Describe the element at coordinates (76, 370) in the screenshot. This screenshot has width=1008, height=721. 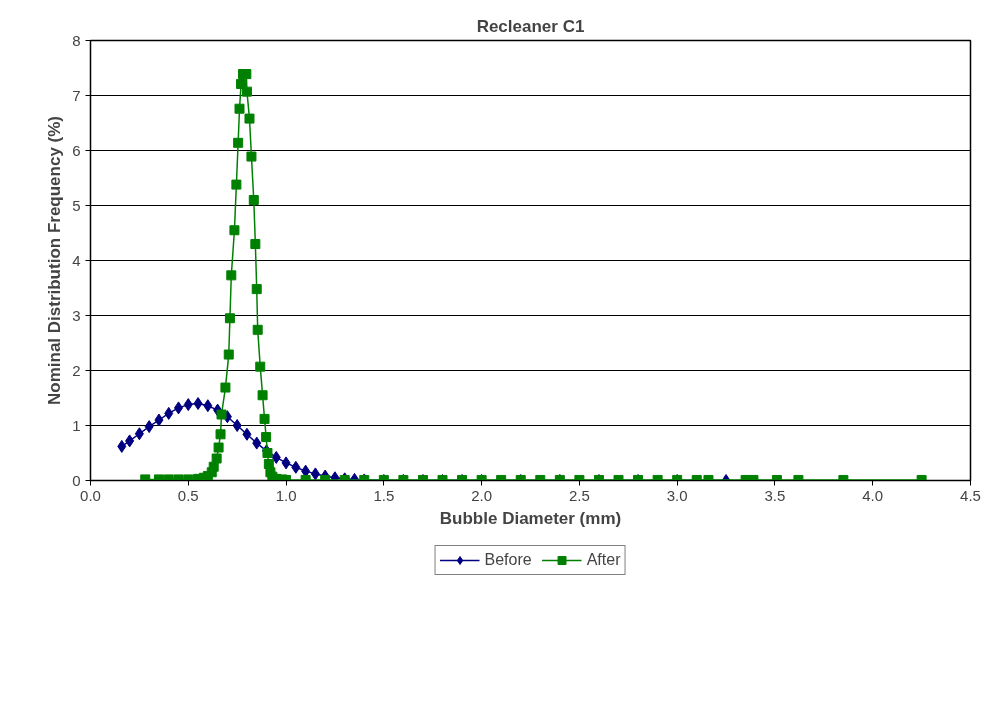
I see `y-tick-label: 2` at that location.